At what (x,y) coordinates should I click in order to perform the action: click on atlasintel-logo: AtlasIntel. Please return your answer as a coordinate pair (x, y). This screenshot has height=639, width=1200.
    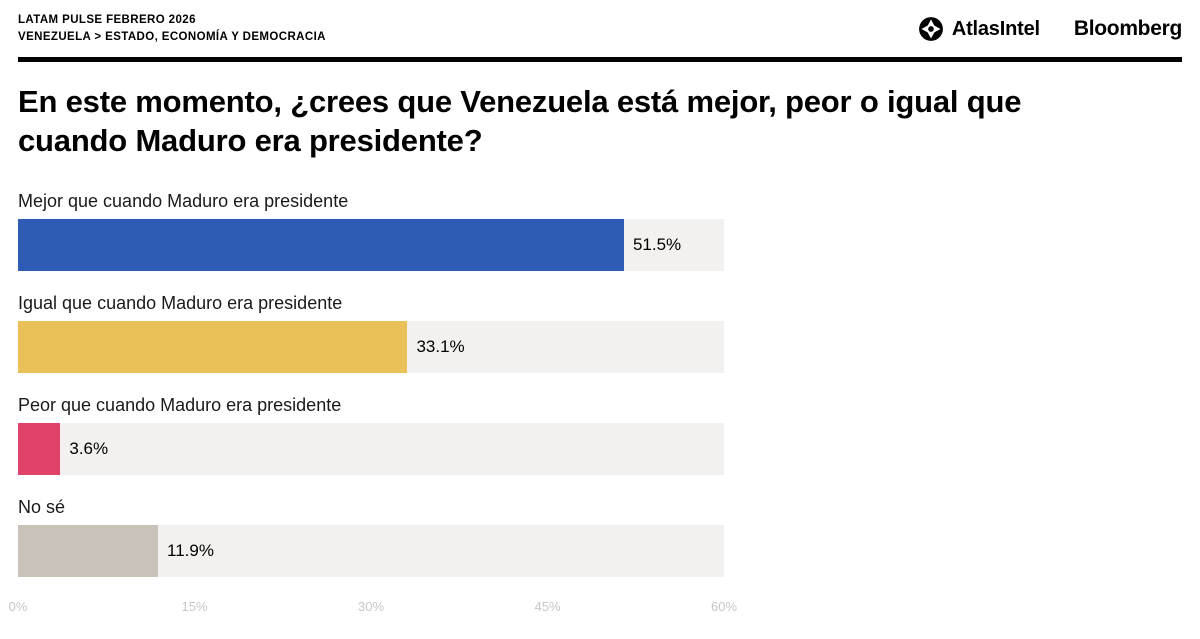
    Looking at the image, I should click on (979, 29).